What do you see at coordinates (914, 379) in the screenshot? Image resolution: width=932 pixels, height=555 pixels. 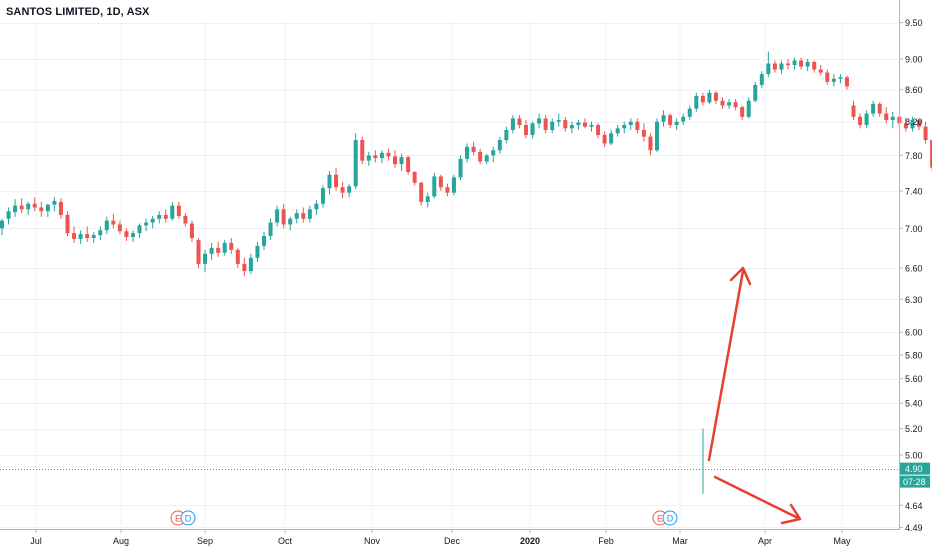 I see `y-tick-label: 5.60` at bounding box center [914, 379].